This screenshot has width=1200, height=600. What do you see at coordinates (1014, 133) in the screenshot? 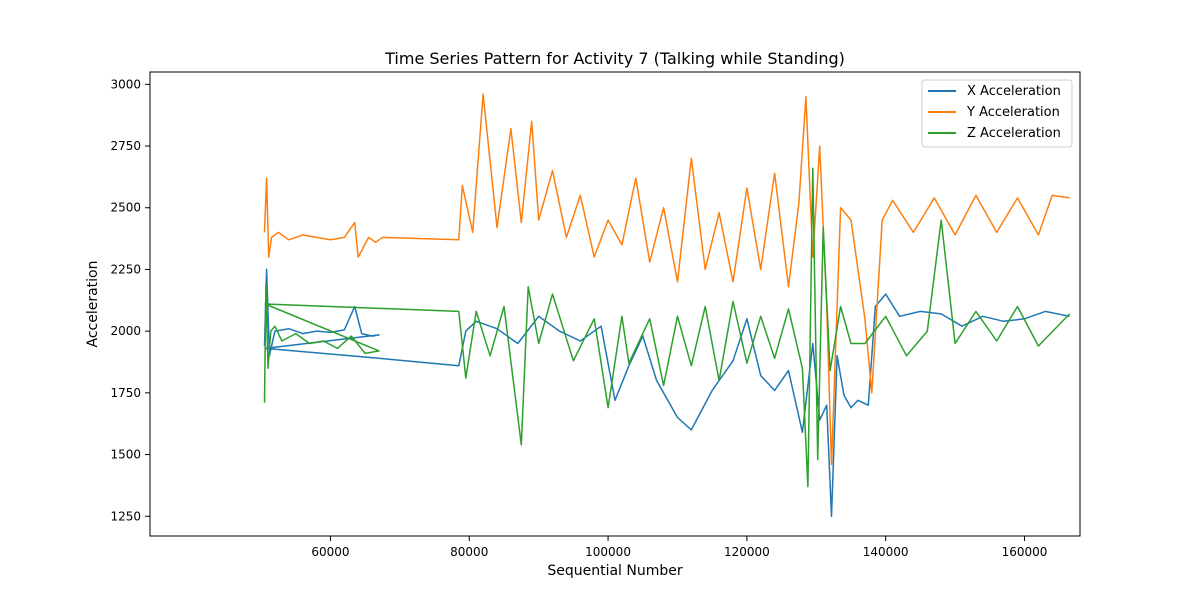
I see `legend-label: Z Acceleration` at bounding box center [1014, 133].